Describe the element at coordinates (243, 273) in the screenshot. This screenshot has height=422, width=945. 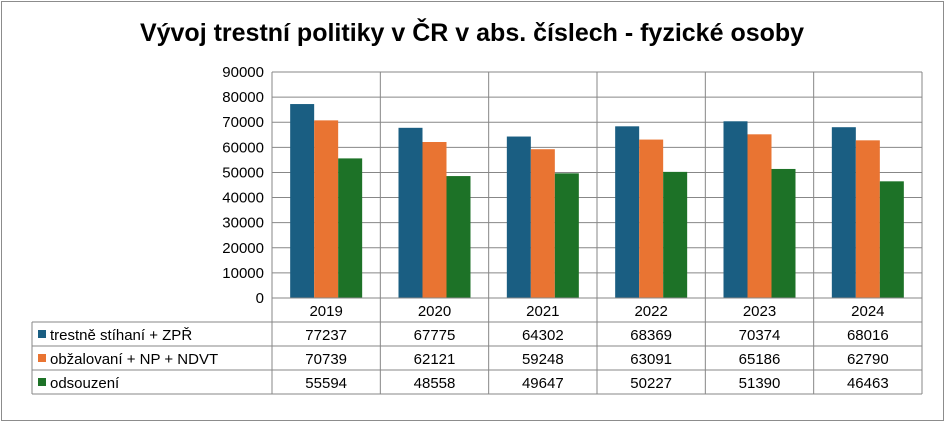
I see `y-tick-label: 10000` at that location.